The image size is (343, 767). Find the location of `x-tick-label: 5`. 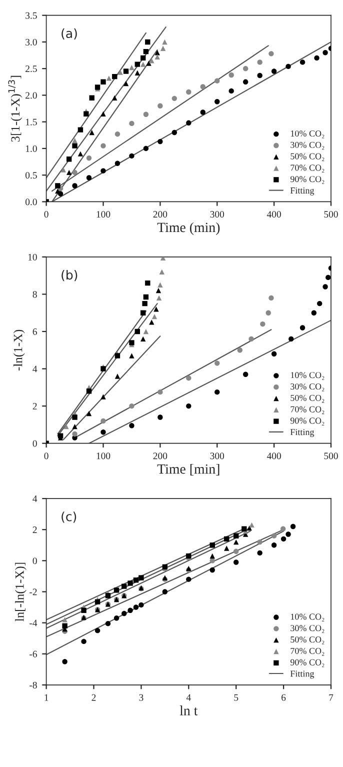

x-tick-label: 5 is located at coordinates (236, 697).